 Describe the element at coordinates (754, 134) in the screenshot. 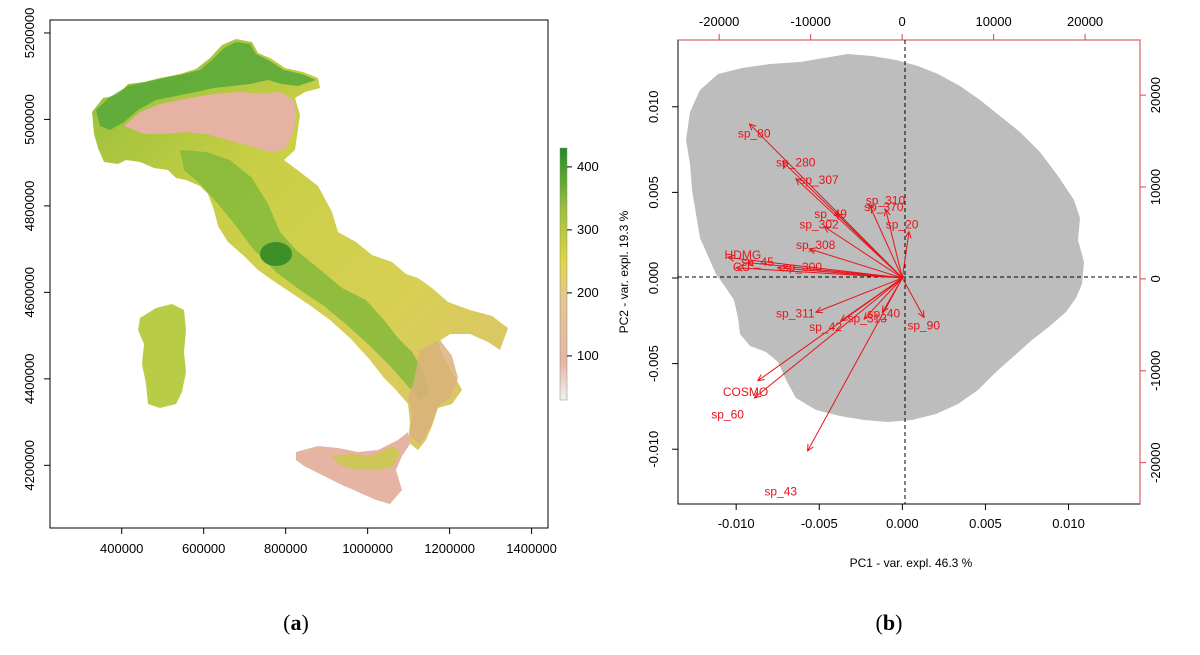

I see `vector-label-sp_80: sp_80` at that location.